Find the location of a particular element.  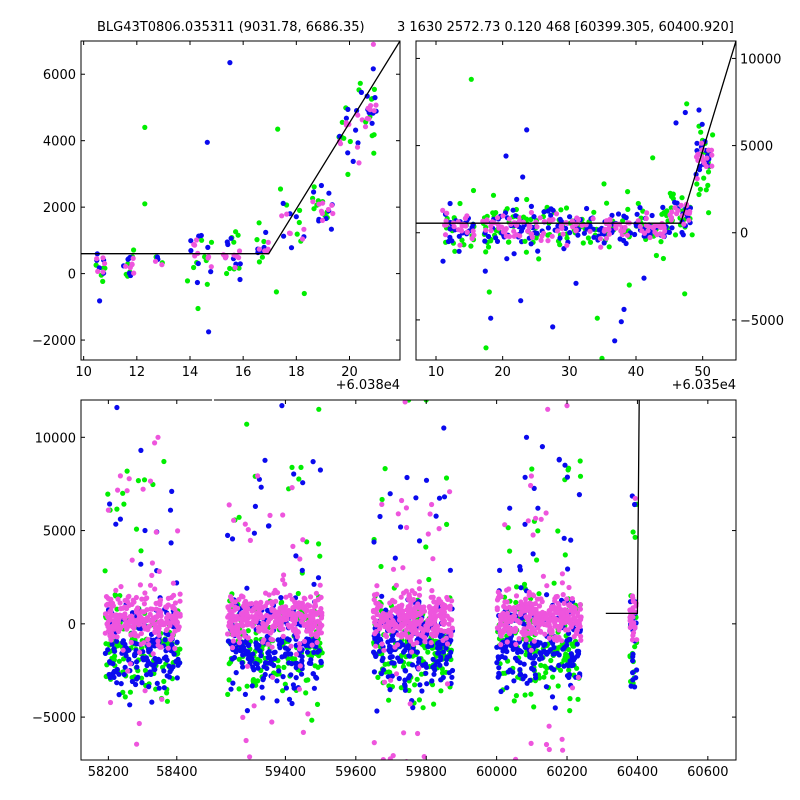

x-tick-label: 20 is located at coordinates (349, 372).